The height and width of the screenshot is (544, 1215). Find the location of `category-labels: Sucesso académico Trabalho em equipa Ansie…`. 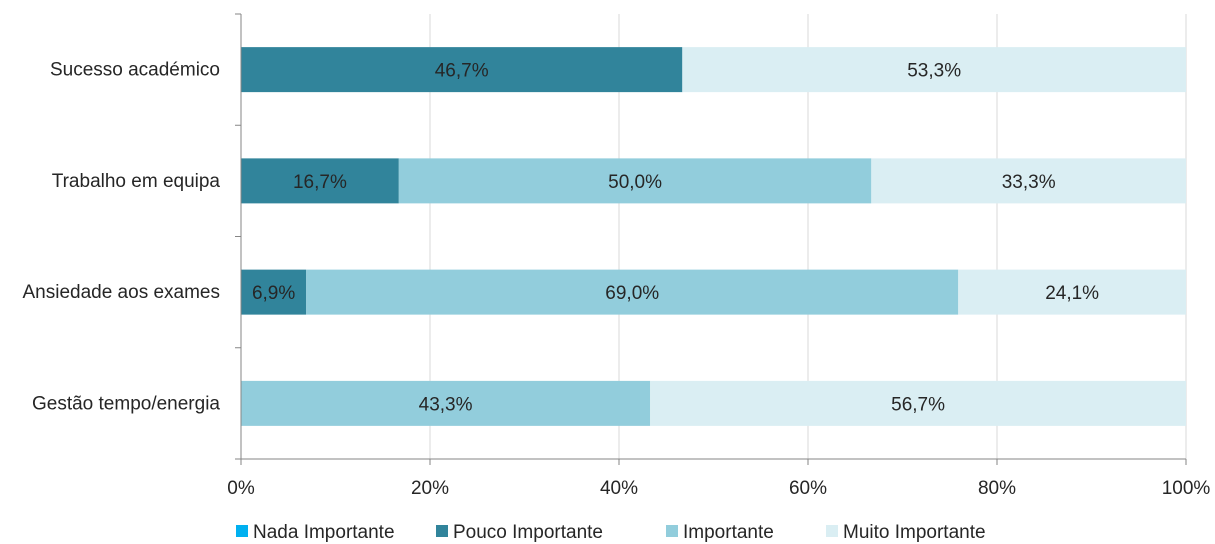

category-labels: Sucesso académico Trabalho em equipa Ansie… is located at coordinates (121, 237).